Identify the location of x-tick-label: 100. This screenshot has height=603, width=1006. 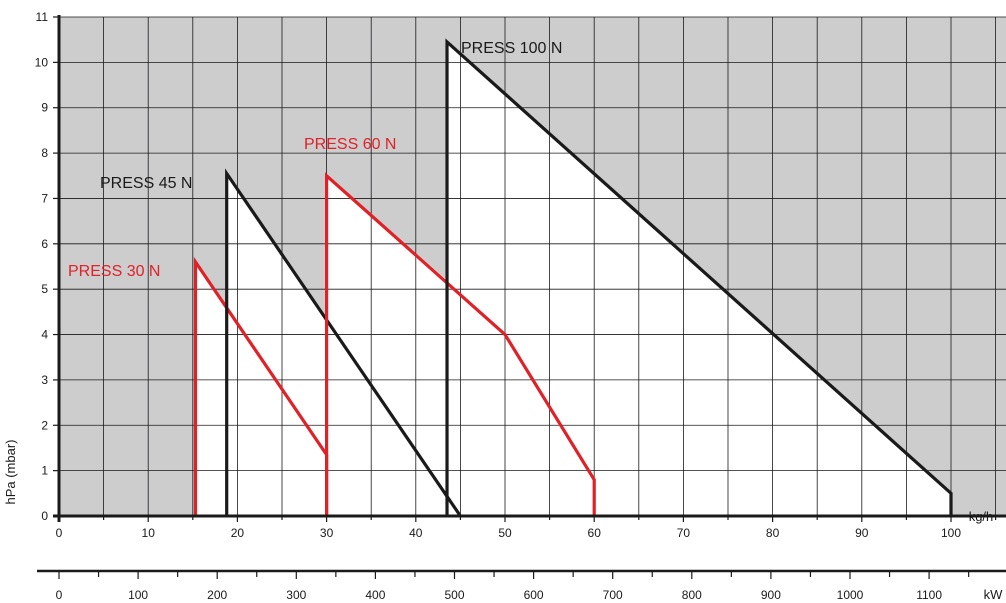
(951, 533).